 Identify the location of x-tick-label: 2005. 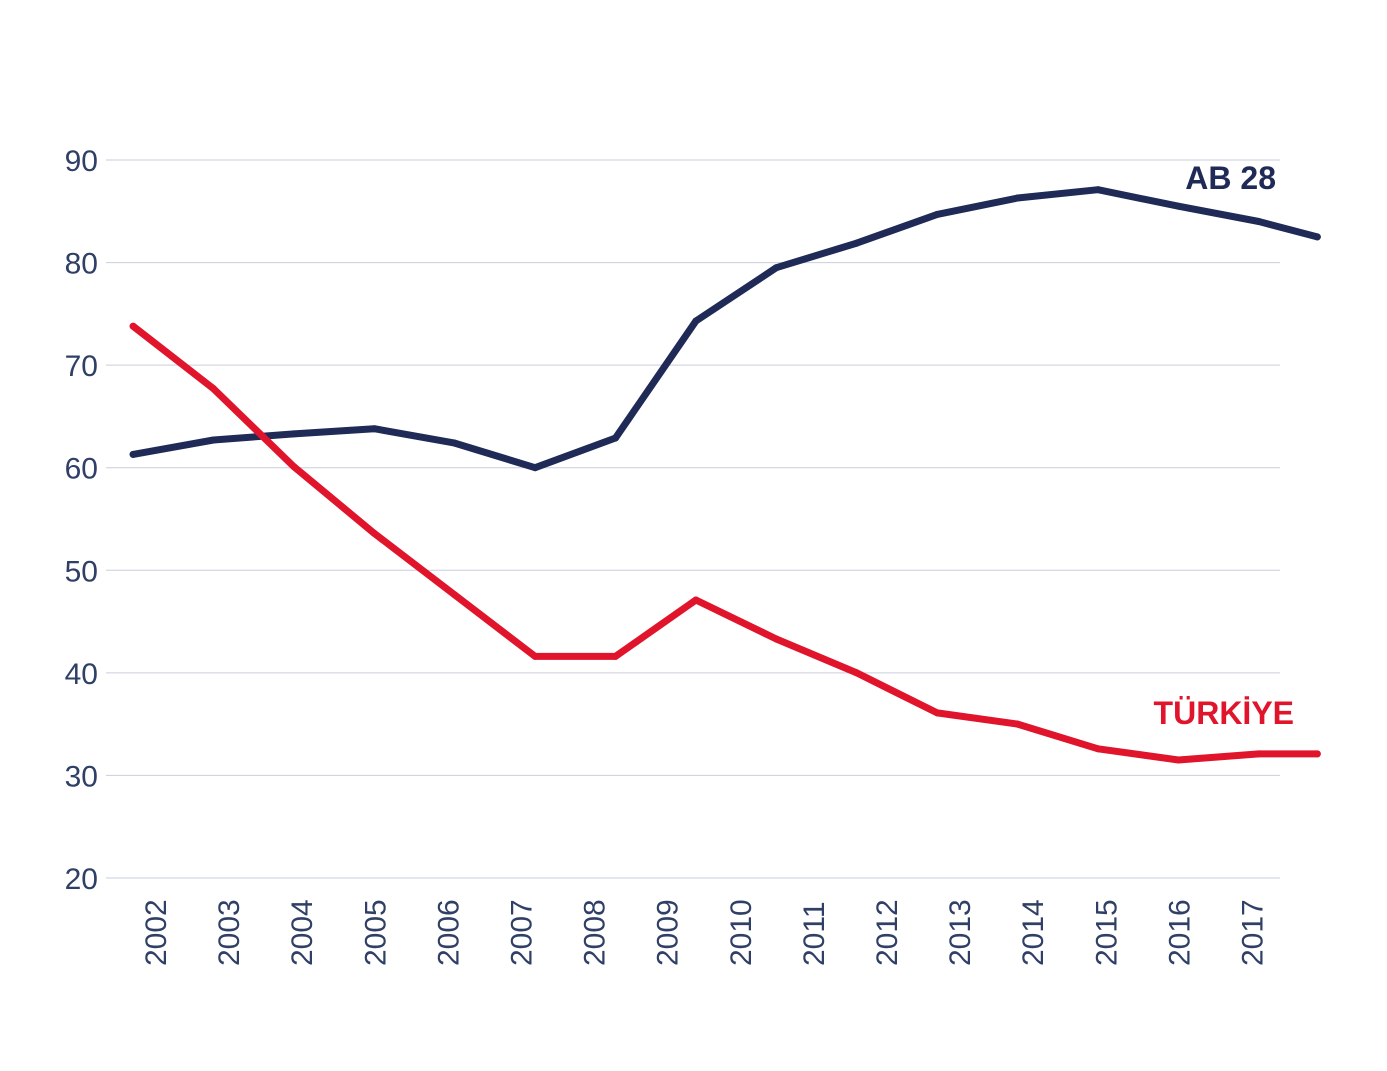
(375, 932).